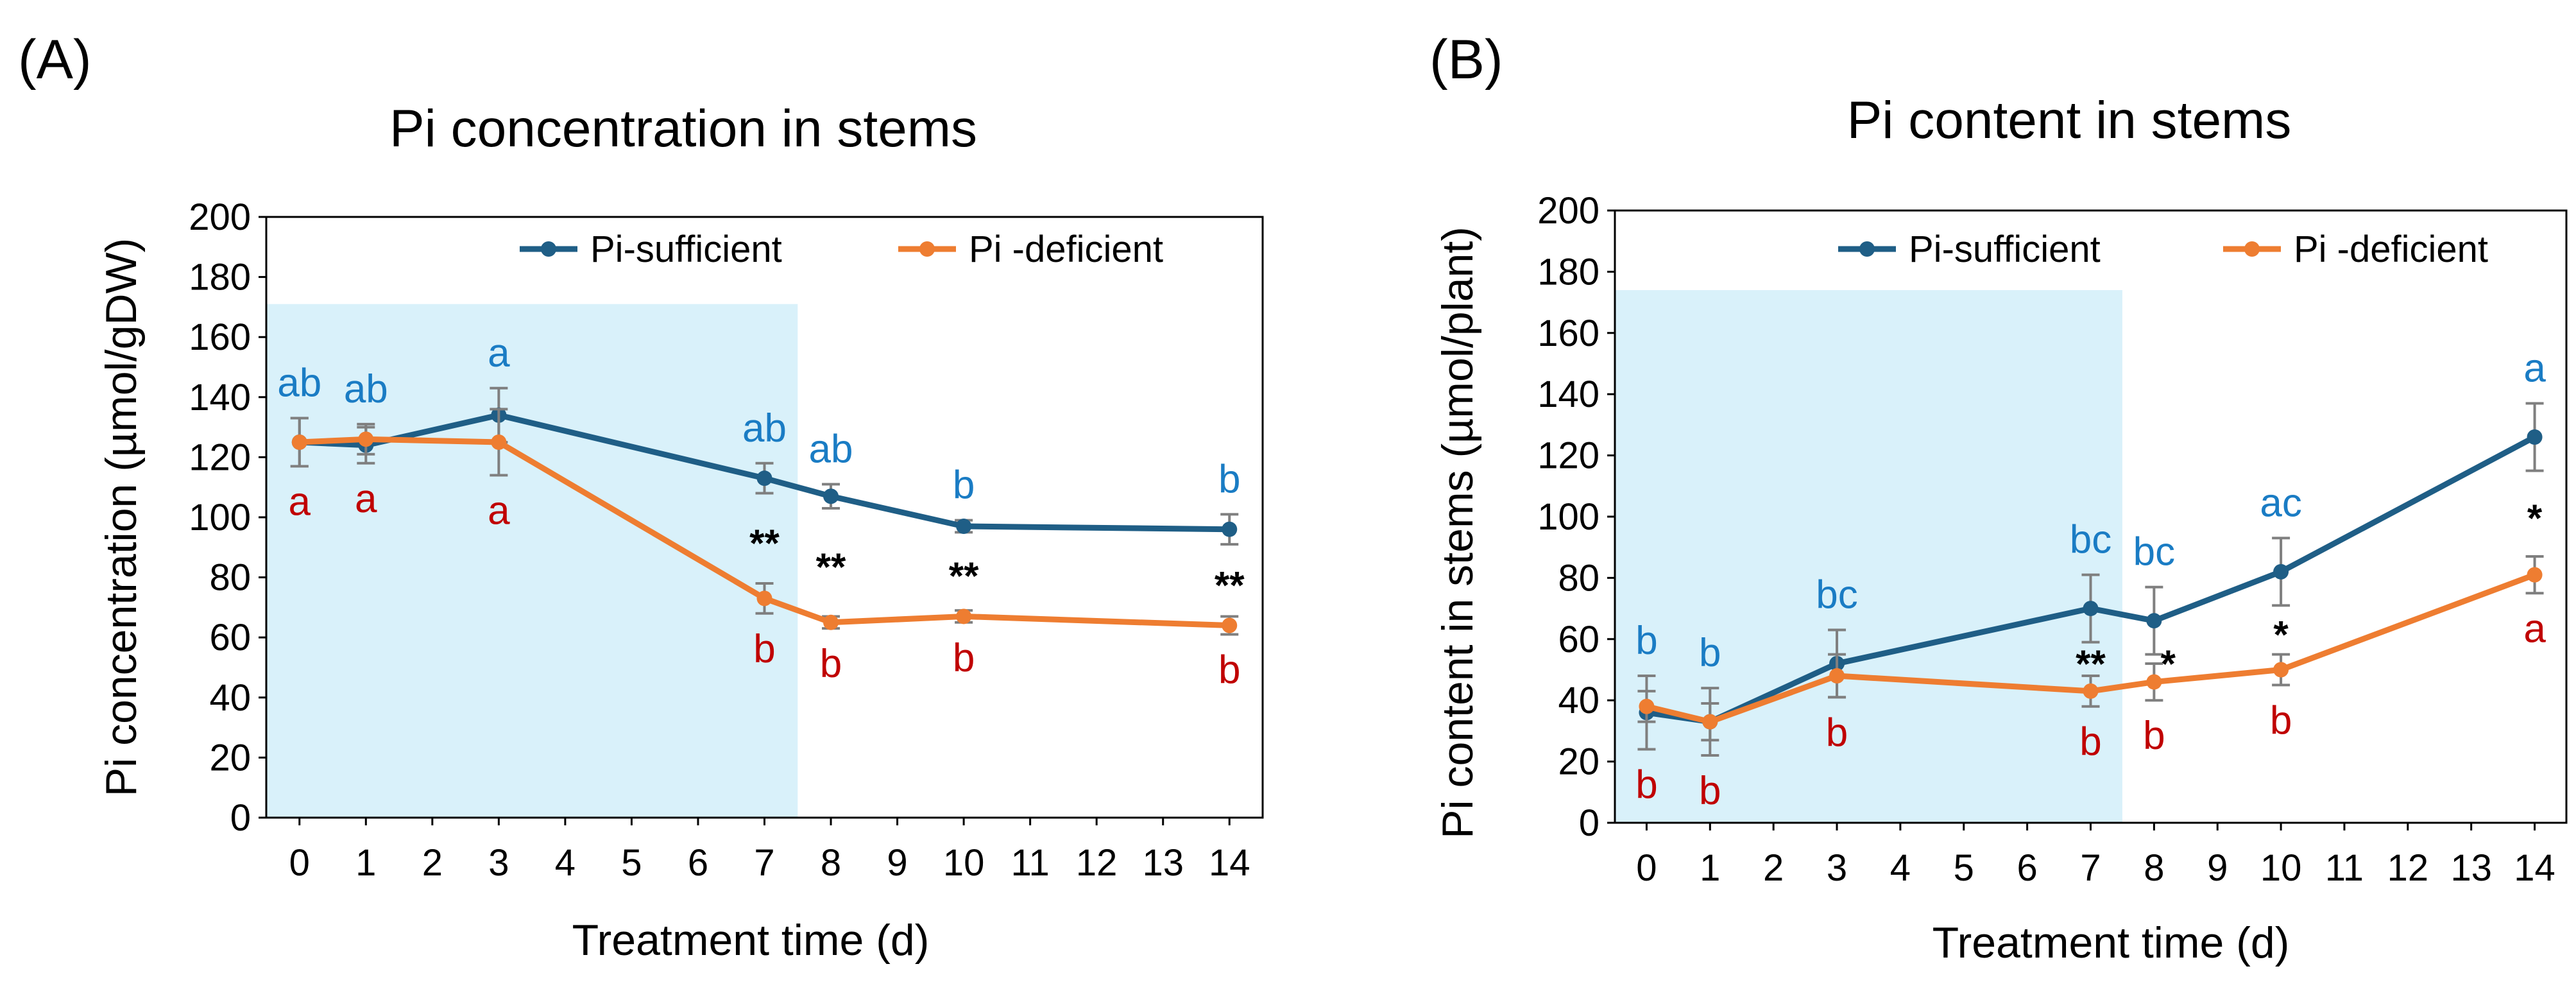  I want to click on x-tick-label: 3, so click(1837, 868).